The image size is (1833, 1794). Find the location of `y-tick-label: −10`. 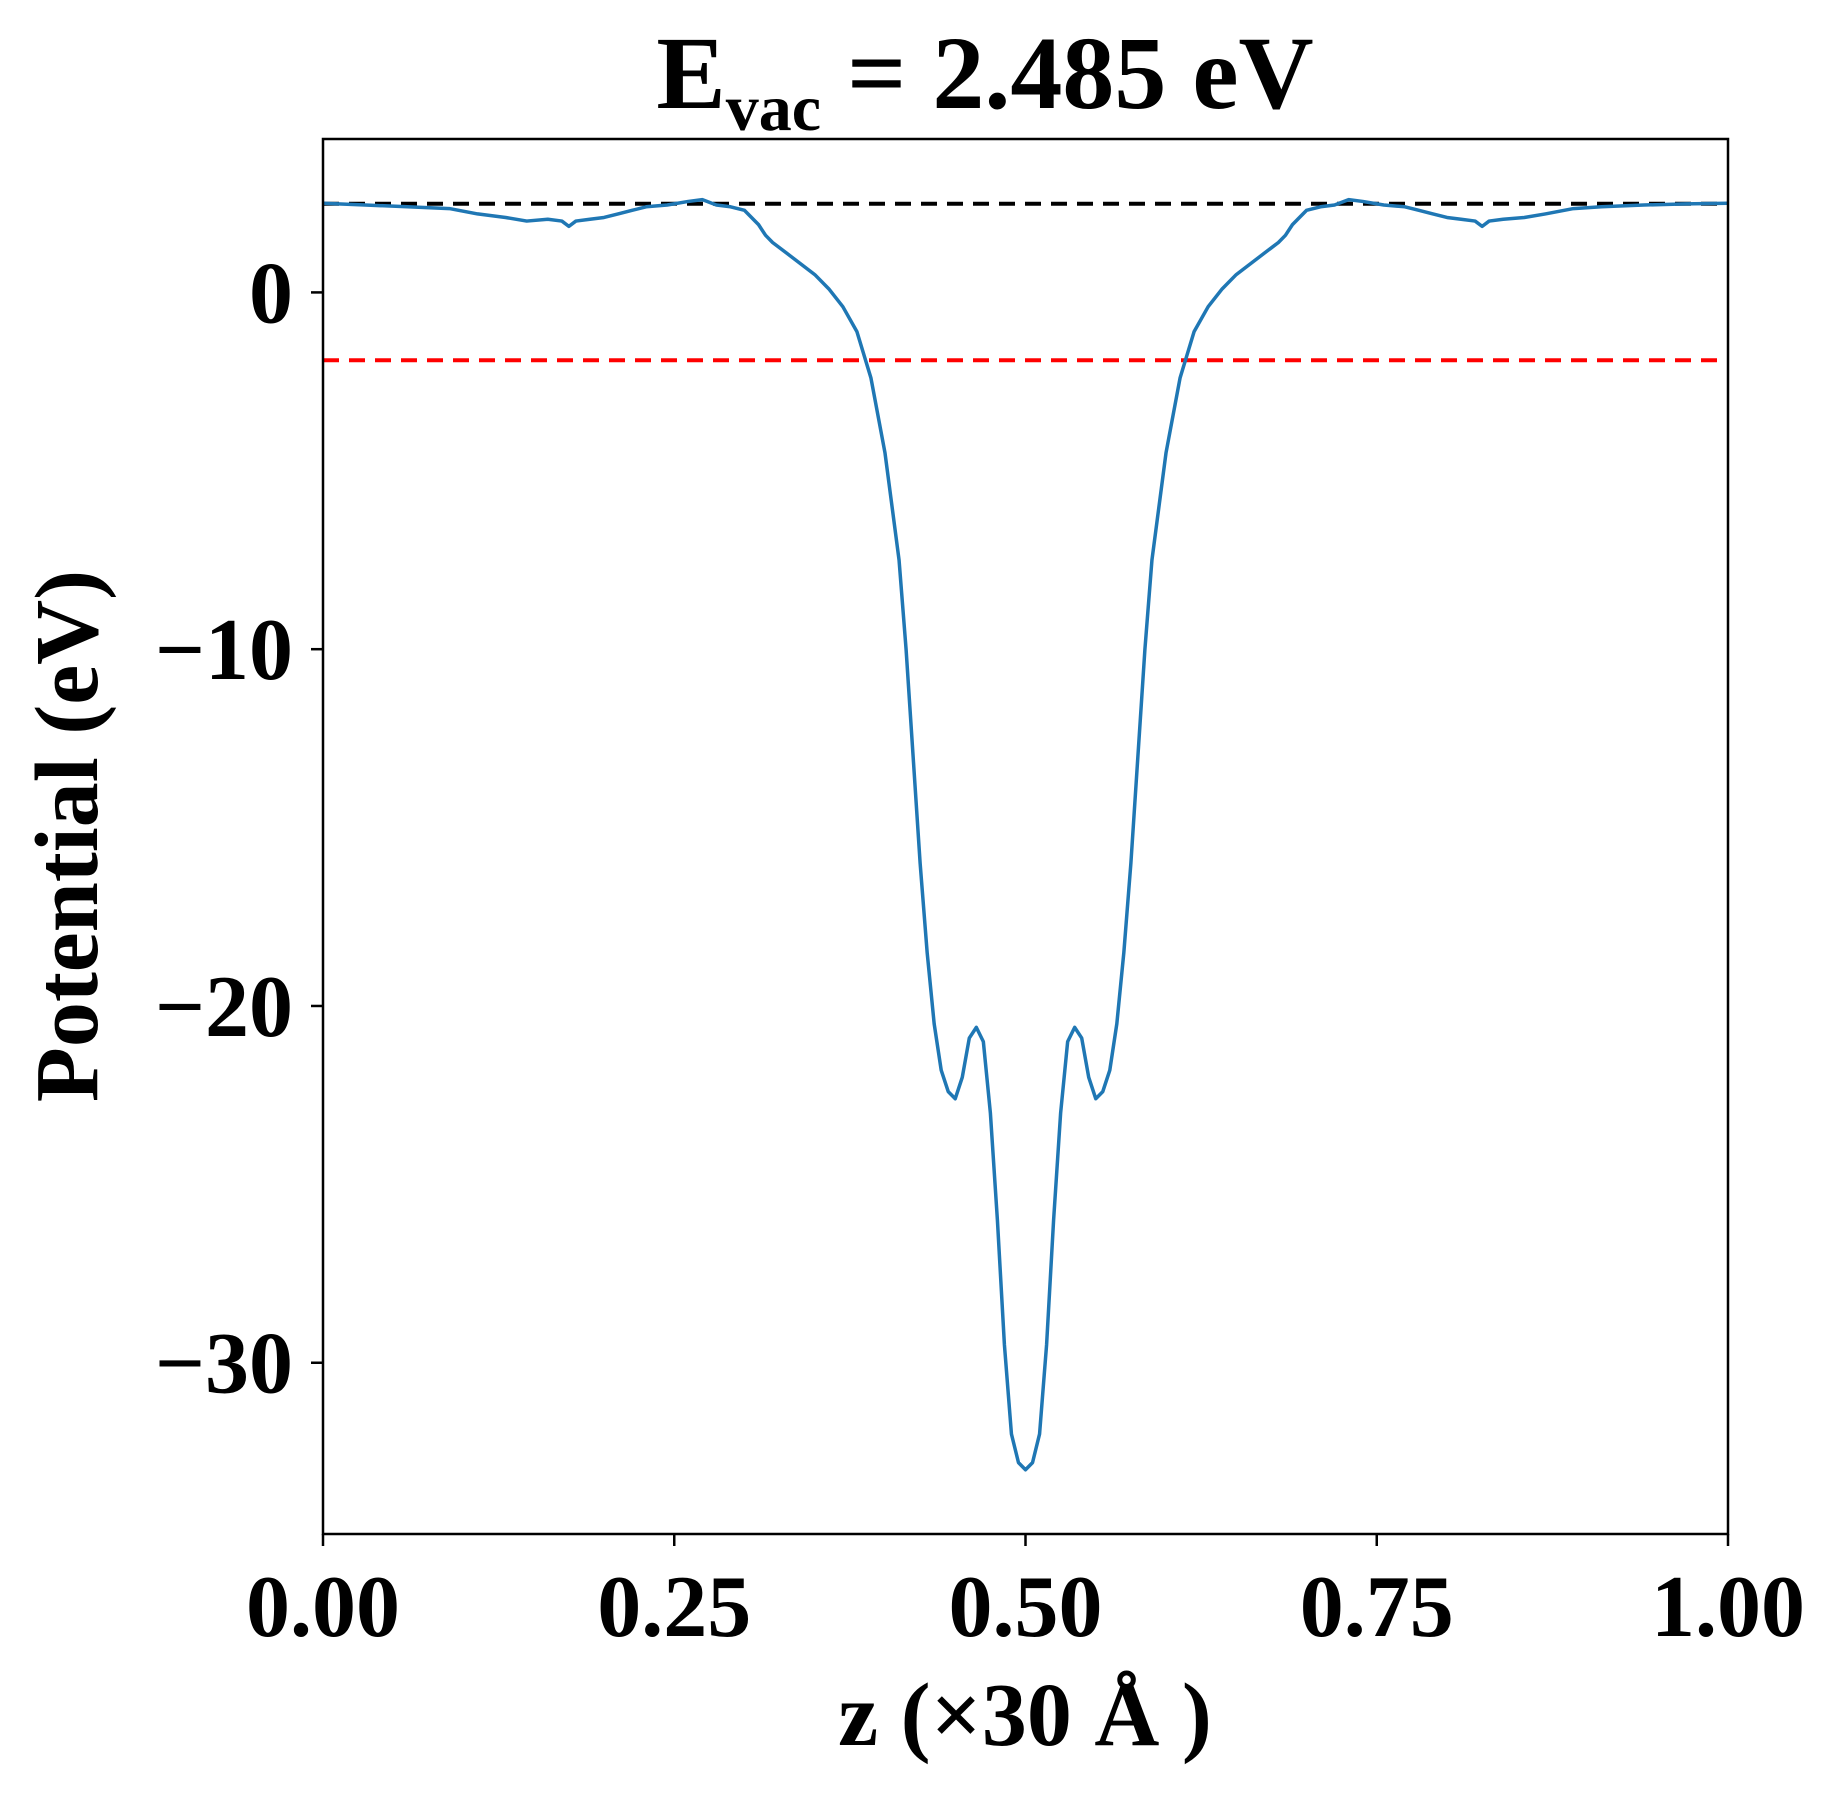

y-tick-label: −10 is located at coordinates (224, 650).